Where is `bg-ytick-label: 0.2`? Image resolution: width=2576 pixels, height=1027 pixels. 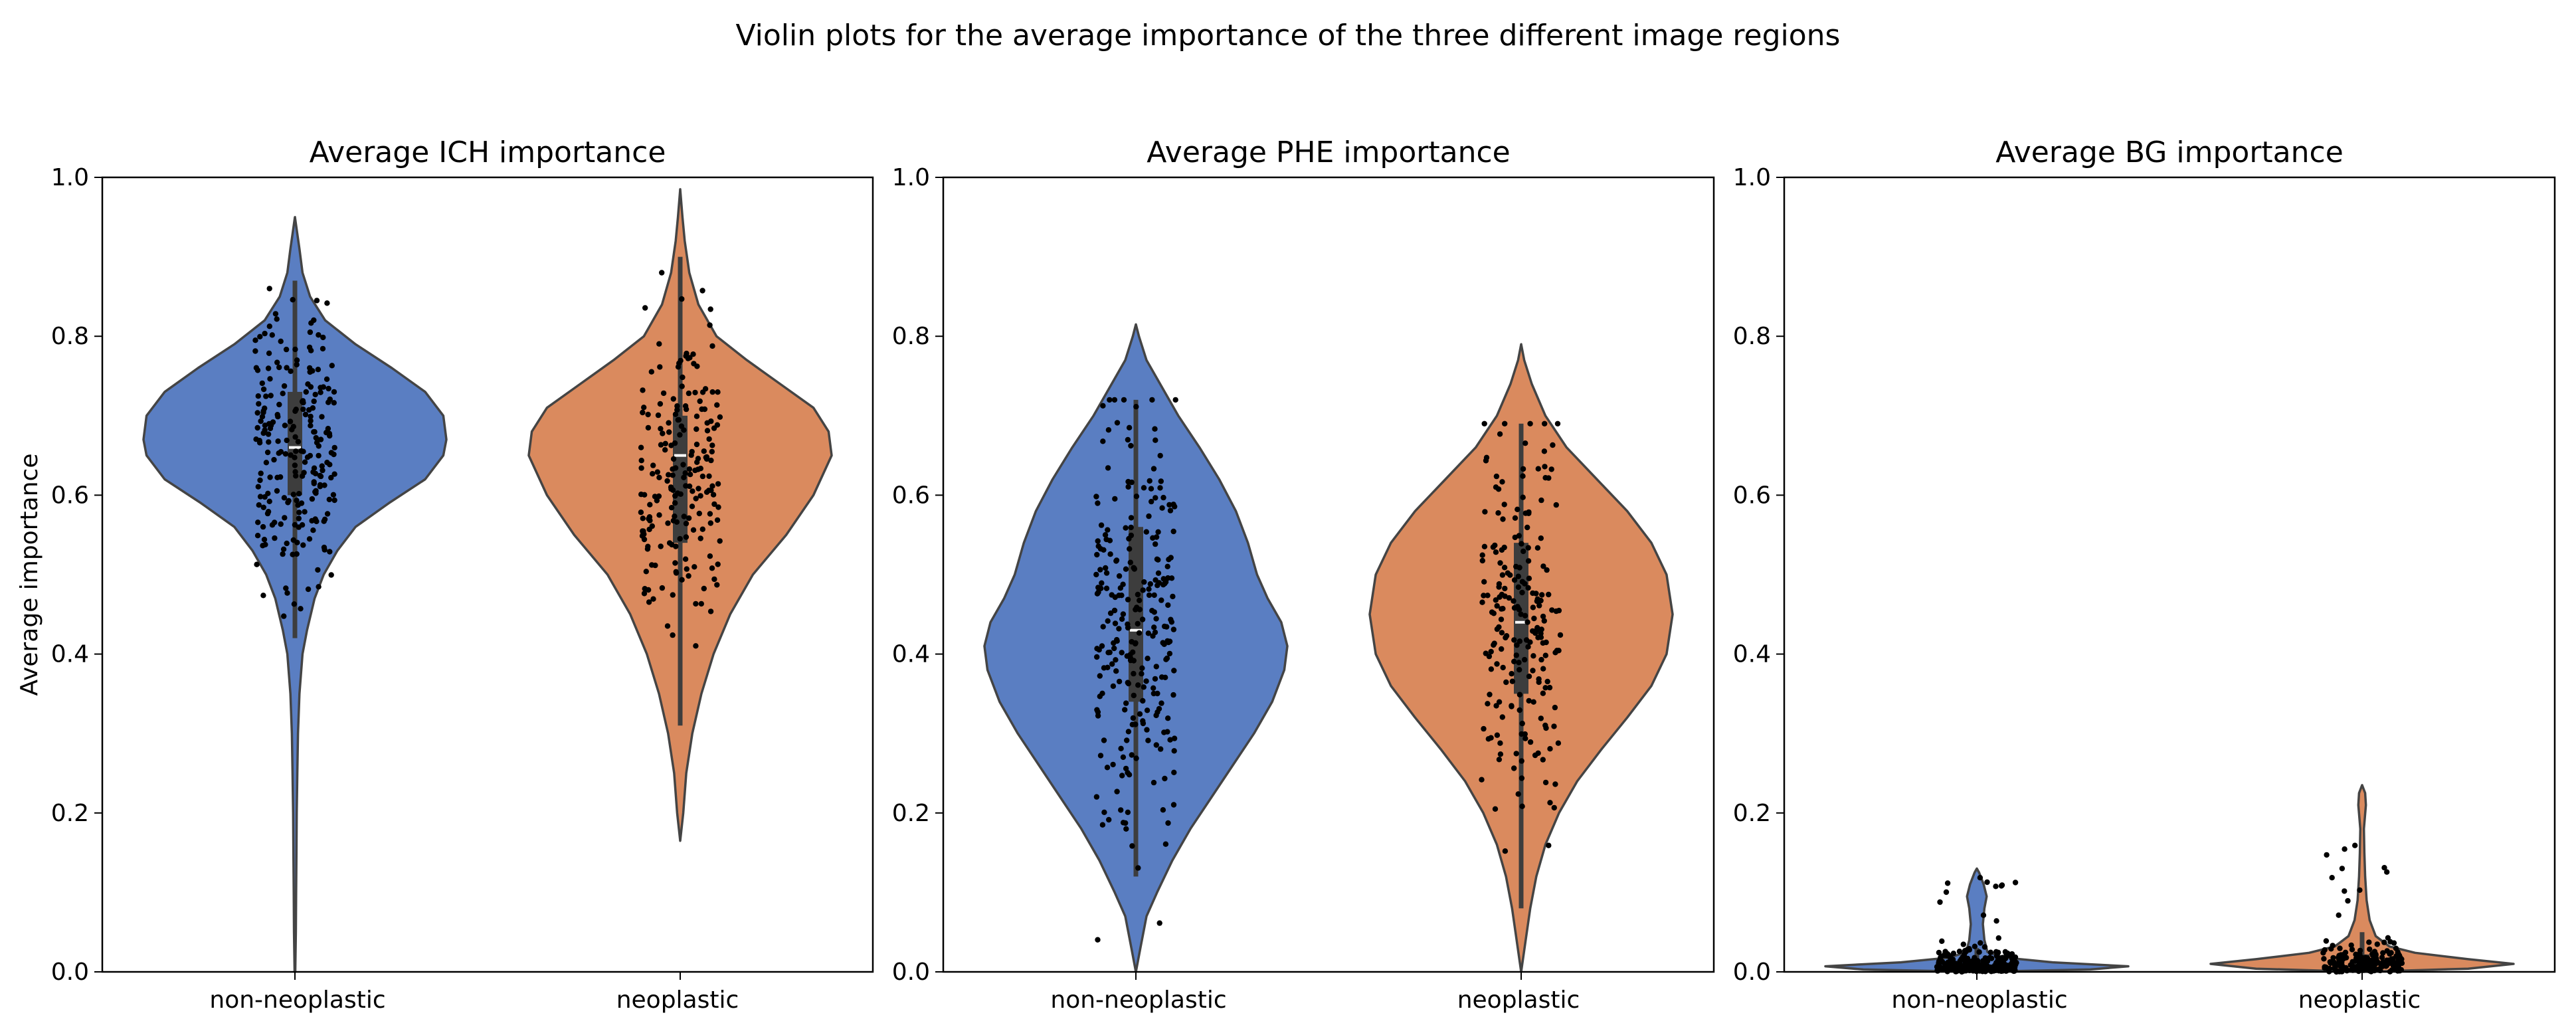
bg-ytick-label: 0.2 is located at coordinates (1752, 813).